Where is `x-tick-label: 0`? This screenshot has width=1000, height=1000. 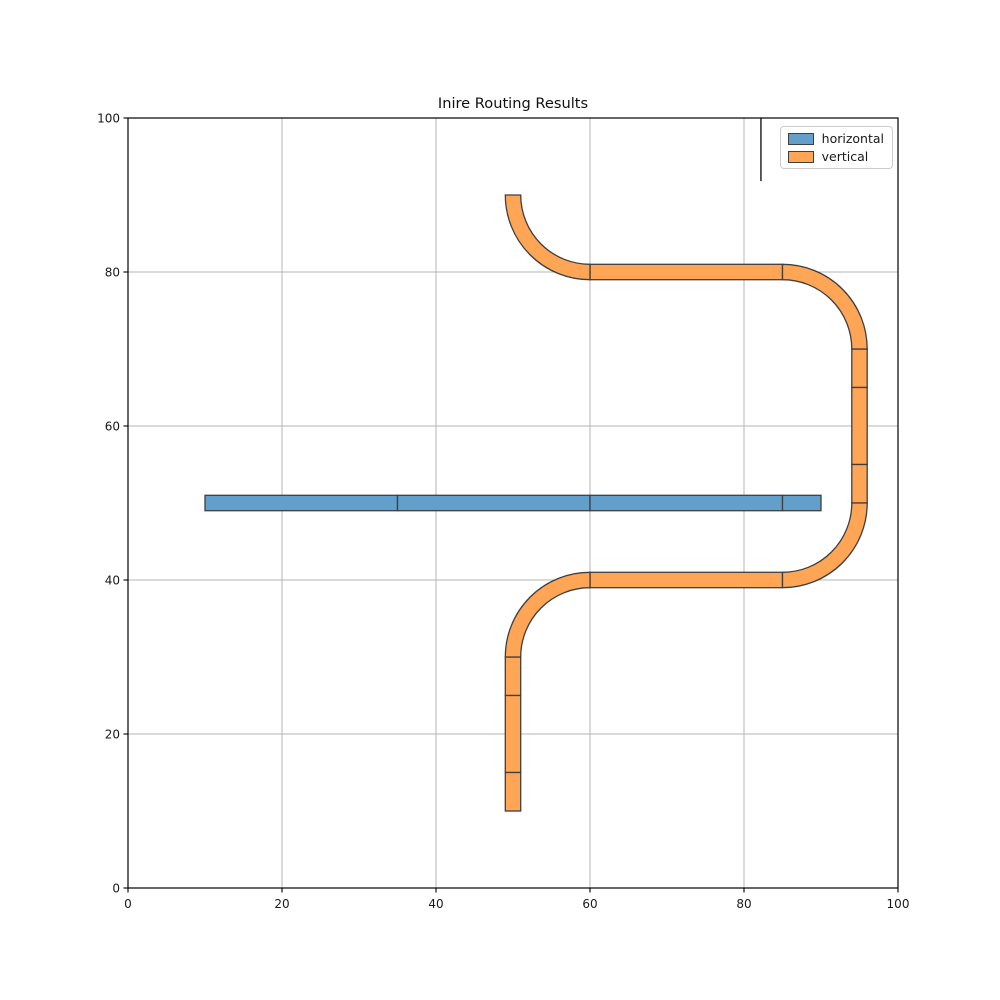 x-tick-label: 0 is located at coordinates (128, 904).